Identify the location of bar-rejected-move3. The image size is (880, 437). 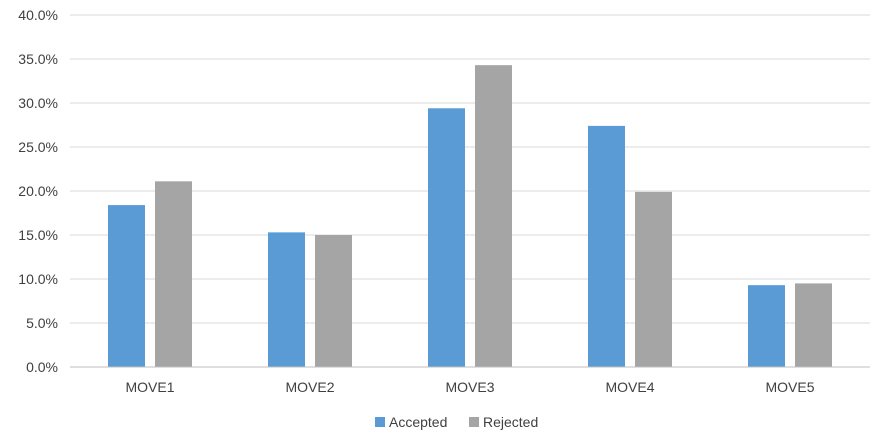
(493, 216).